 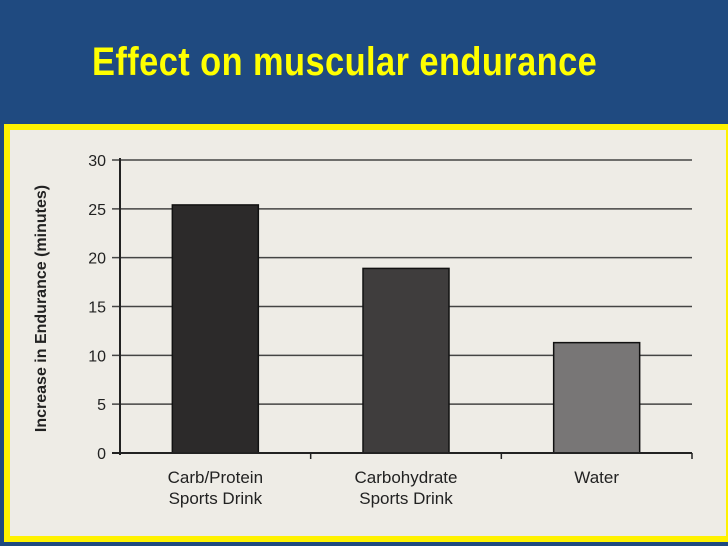 I want to click on category-label: Water, so click(x=596, y=477).